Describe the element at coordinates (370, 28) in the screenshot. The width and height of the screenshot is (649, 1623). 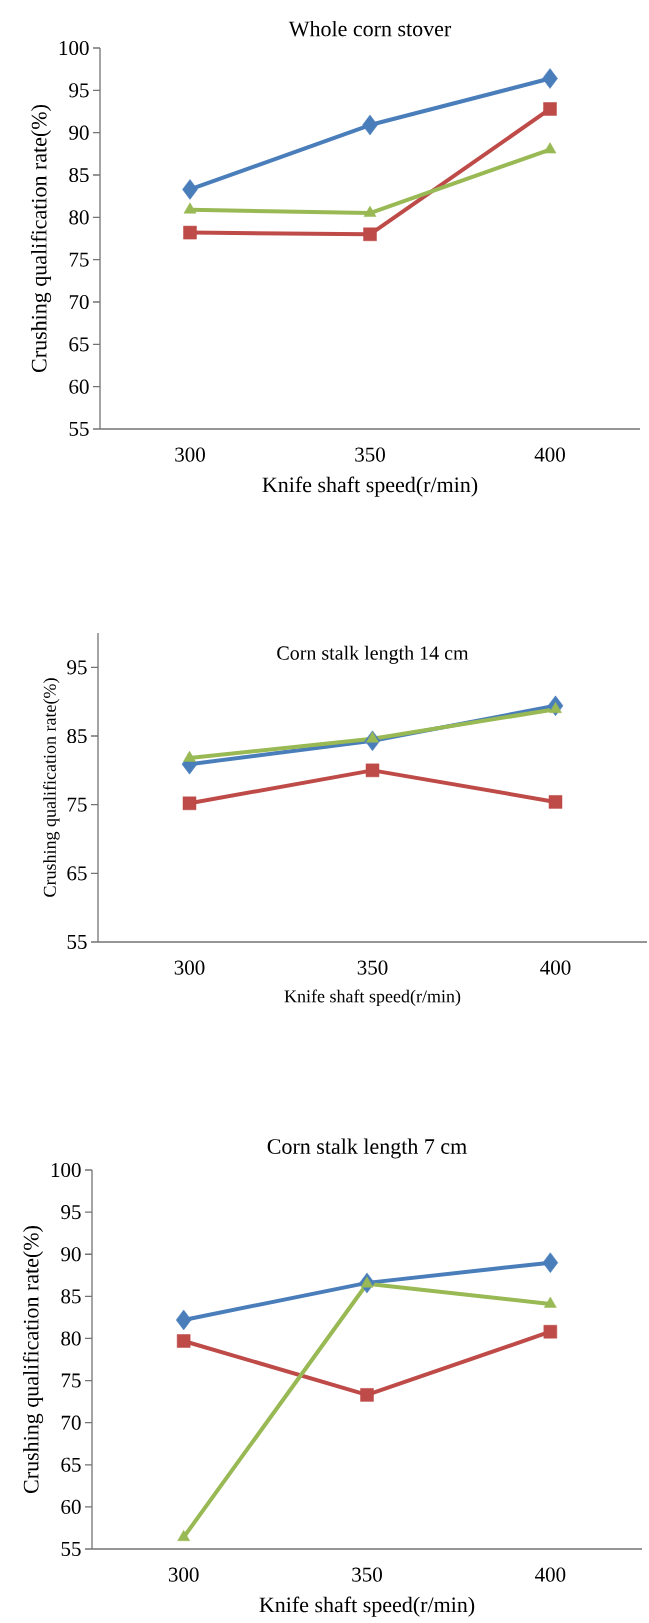
I see `chart-title: Whole corn stover` at that location.